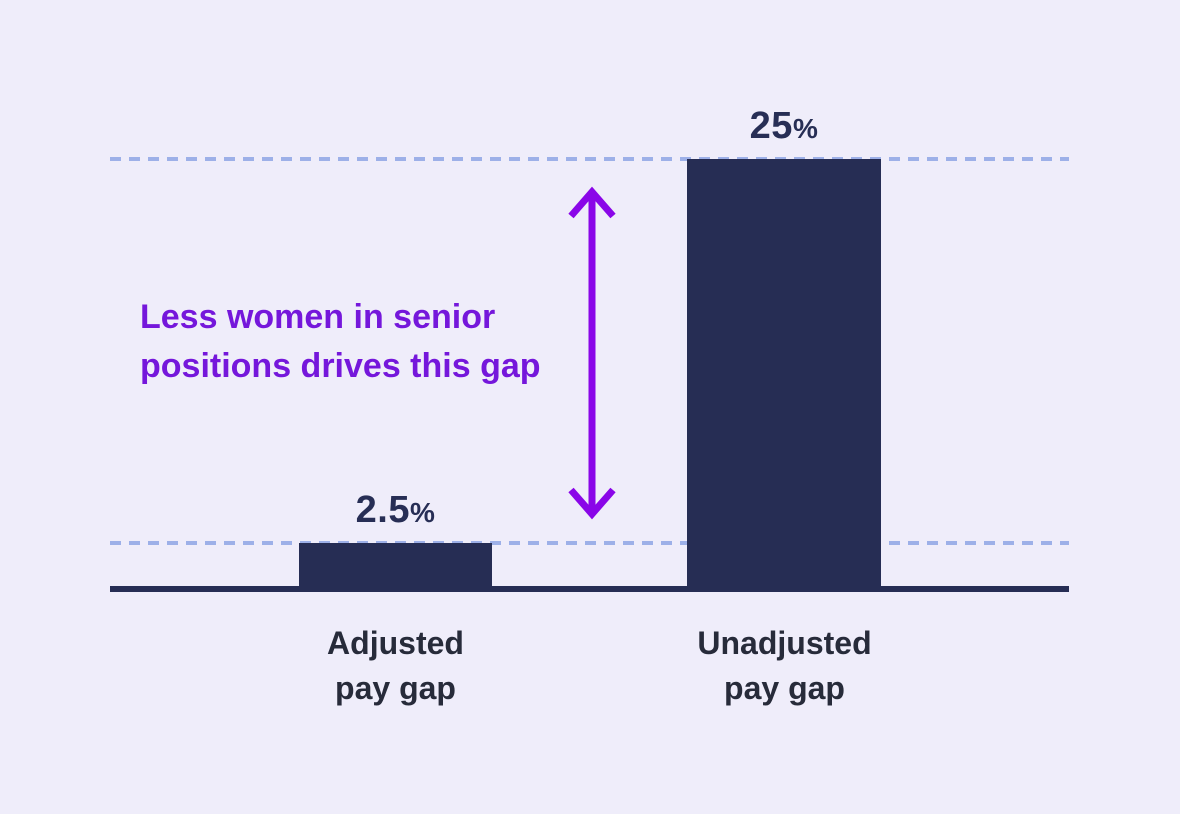 This screenshot has width=1180, height=814. What do you see at coordinates (592, 353) in the screenshot?
I see `gap-double-arrow-icon` at bounding box center [592, 353].